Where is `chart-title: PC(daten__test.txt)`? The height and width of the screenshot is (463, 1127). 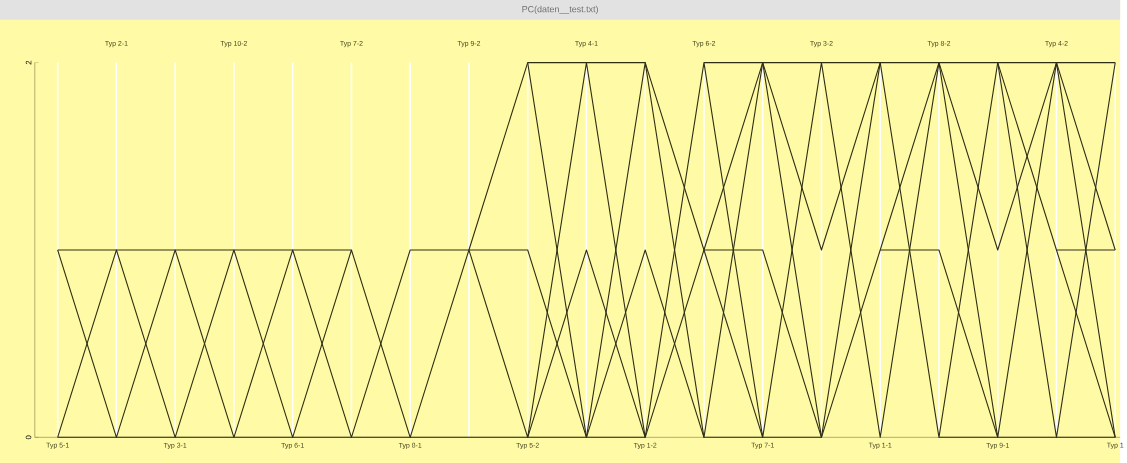 chart-title: PC(daten__test.txt) is located at coordinates (560, 10).